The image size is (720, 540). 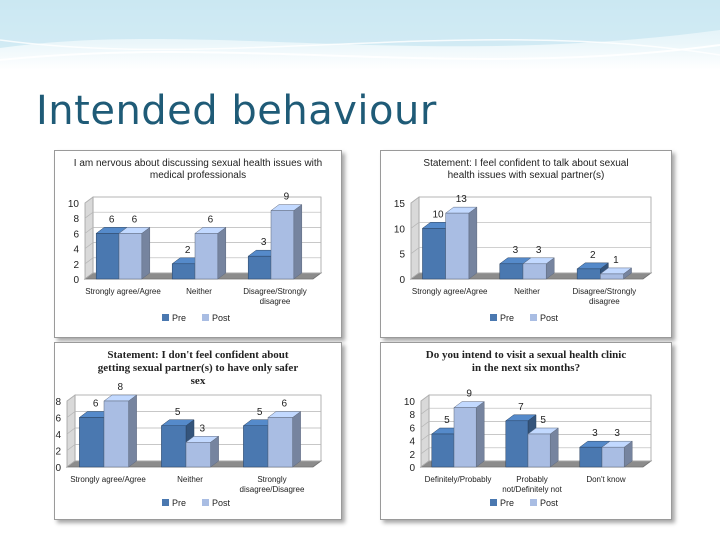 What do you see at coordinates (462, 199) in the screenshot?
I see `data-label: 13` at bounding box center [462, 199].